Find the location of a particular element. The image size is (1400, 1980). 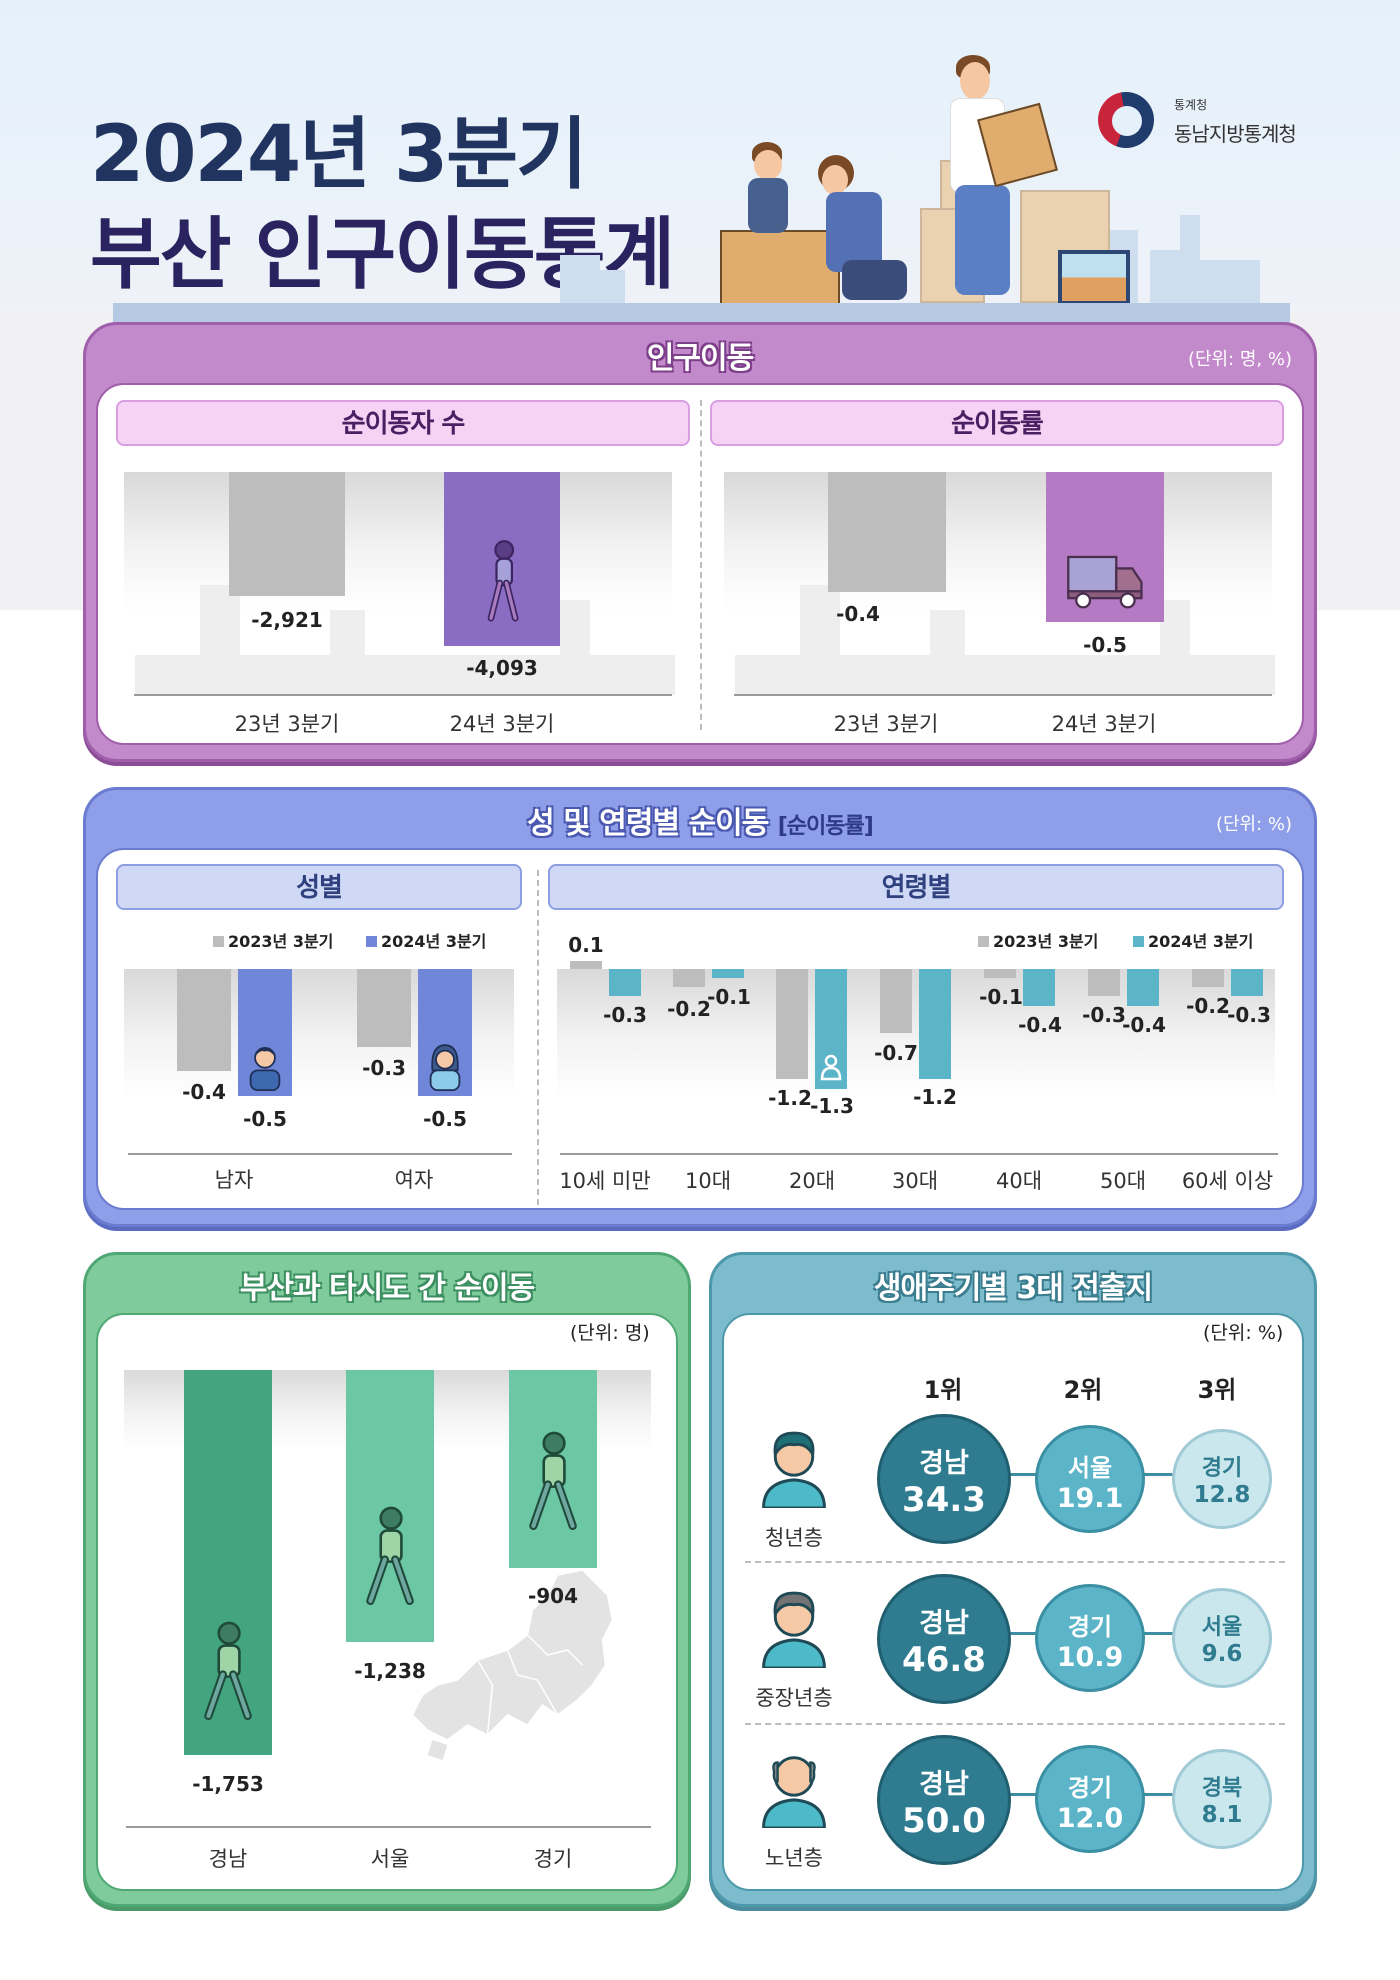

rank3-circle: 서울 9.6 is located at coordinates (1222, 1638).